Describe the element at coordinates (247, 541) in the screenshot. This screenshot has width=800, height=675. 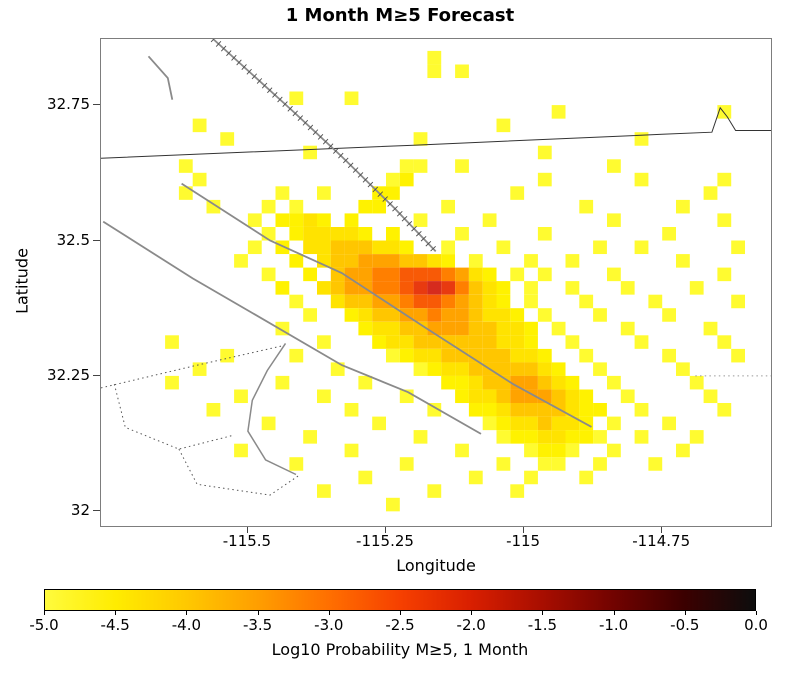
I see `x-tick-label: -115.5` at that location.